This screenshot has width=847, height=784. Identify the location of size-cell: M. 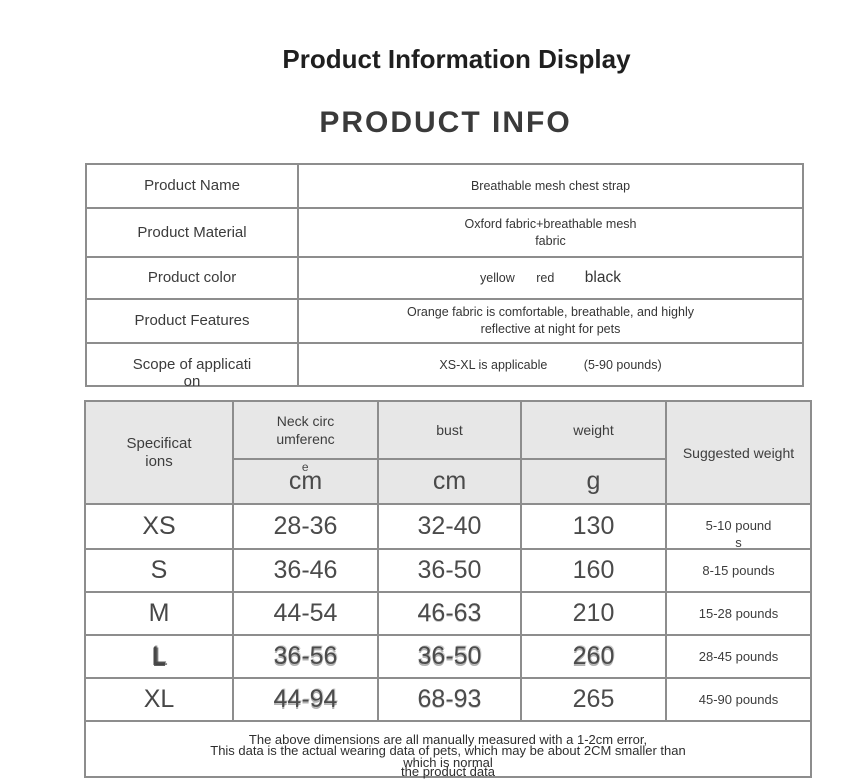
(159, 613).